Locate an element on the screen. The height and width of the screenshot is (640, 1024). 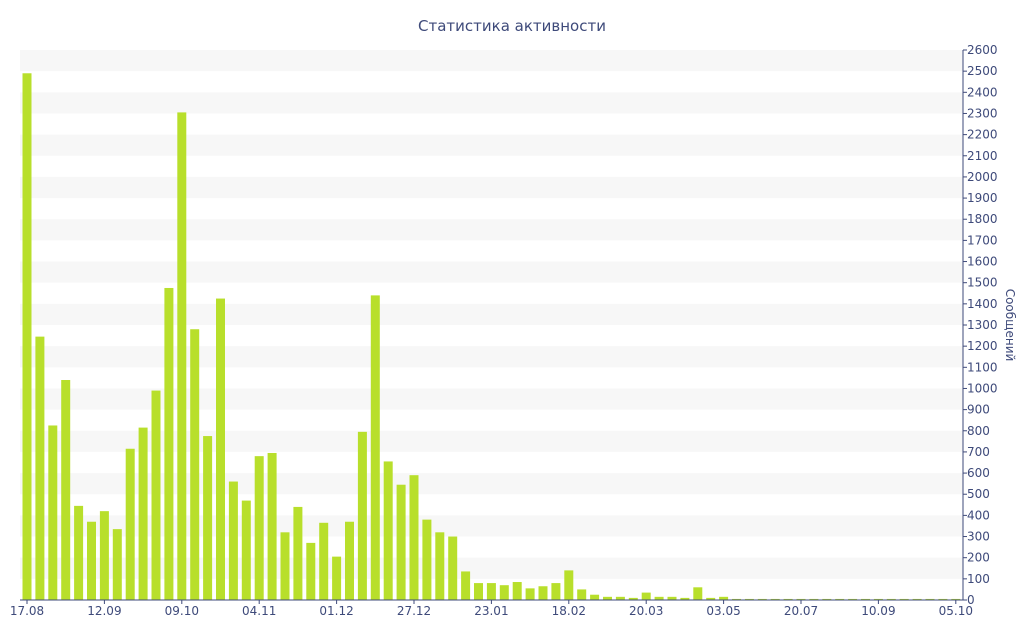
y-tick-label: 2200 is located at coordinates (982, 135).